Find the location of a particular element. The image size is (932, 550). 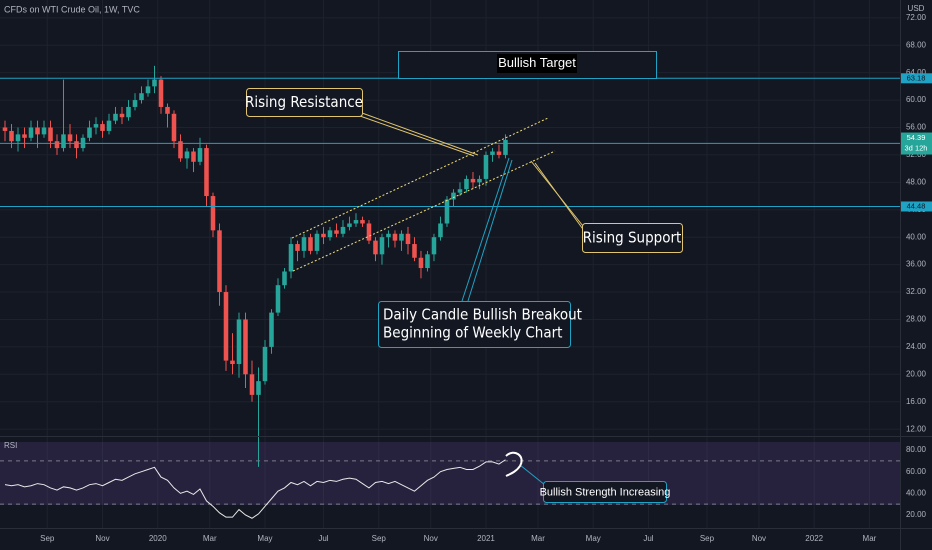

resistance-label: Rising Resistance is located at coordinates (304, 102).